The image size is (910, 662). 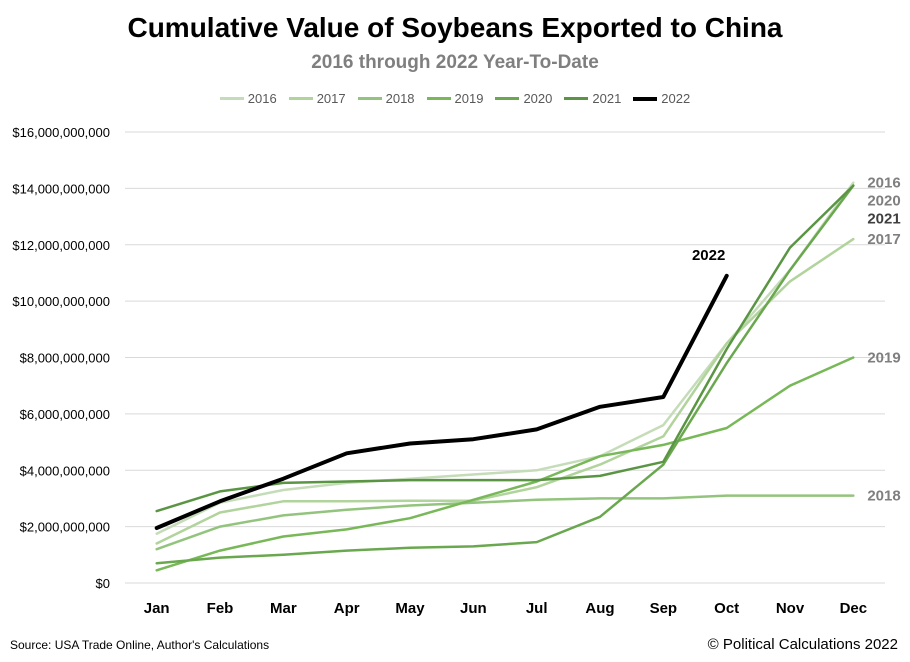 What do you see at coordinates (883, 239) in the screenshot?
I see `end-label-2017: 2017` at bounding box center [883, 239].